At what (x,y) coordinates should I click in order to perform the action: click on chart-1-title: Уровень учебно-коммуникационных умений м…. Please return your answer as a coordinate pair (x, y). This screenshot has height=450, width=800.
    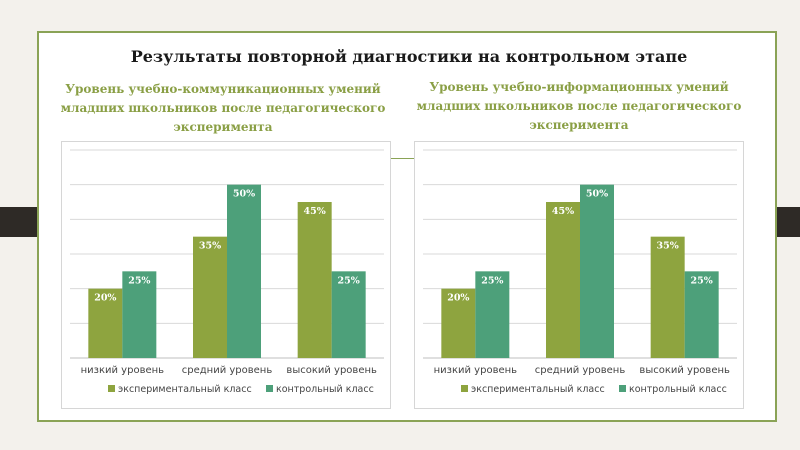
    Looking at the image, I should click on (223, 108).